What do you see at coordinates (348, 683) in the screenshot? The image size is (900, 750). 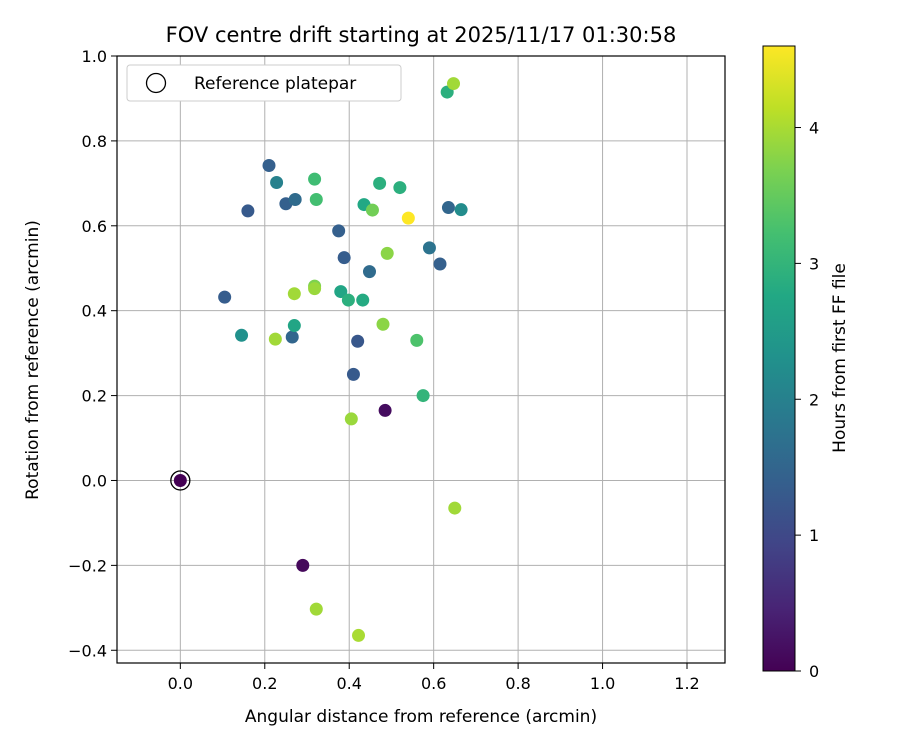 I see `x-tick-label: 0.4` at bounding box center [348, 683].